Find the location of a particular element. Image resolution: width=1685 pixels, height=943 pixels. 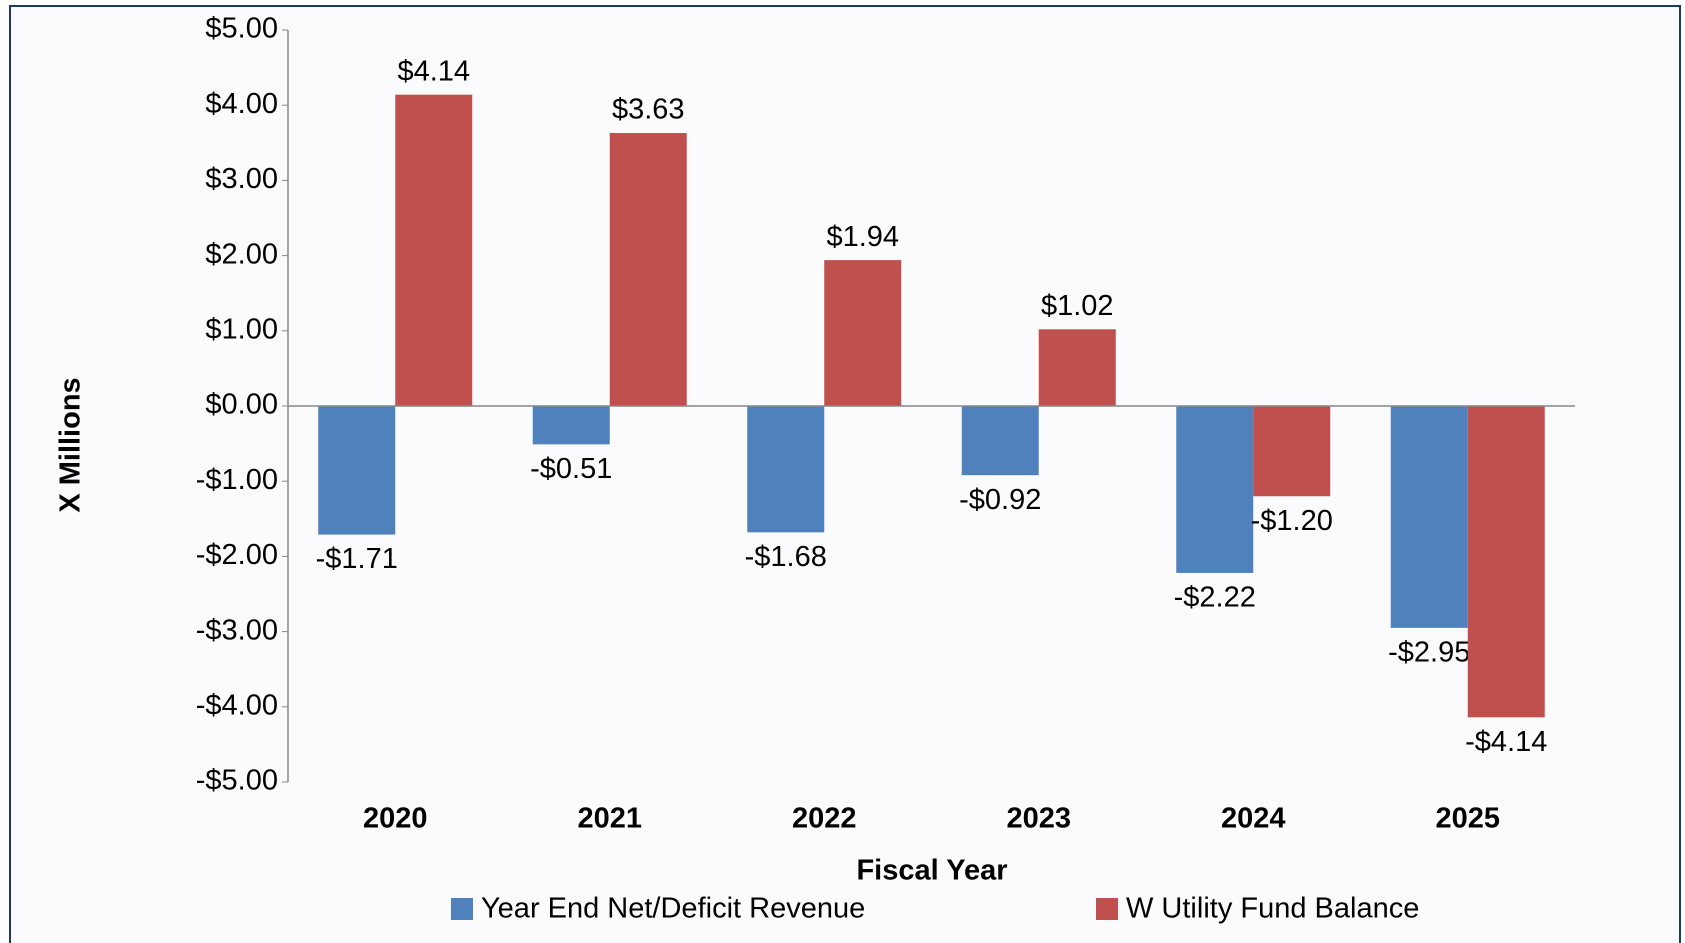

data-label: -$4.14 is located at coordinates (1506, 742).